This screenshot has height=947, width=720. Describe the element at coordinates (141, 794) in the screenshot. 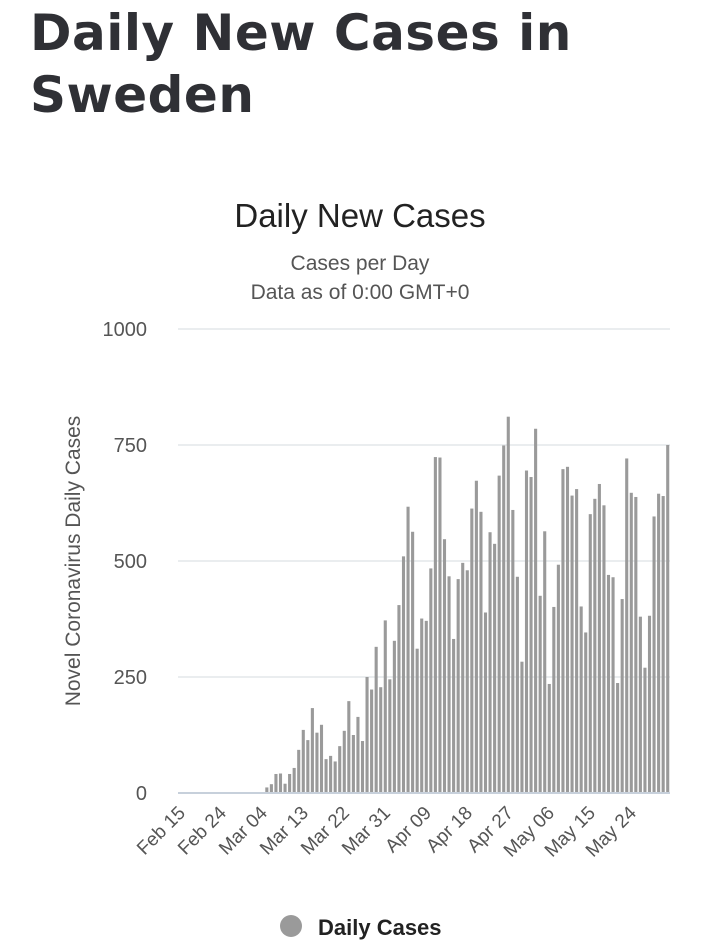

I see `y-tick-label: 0` at that location.